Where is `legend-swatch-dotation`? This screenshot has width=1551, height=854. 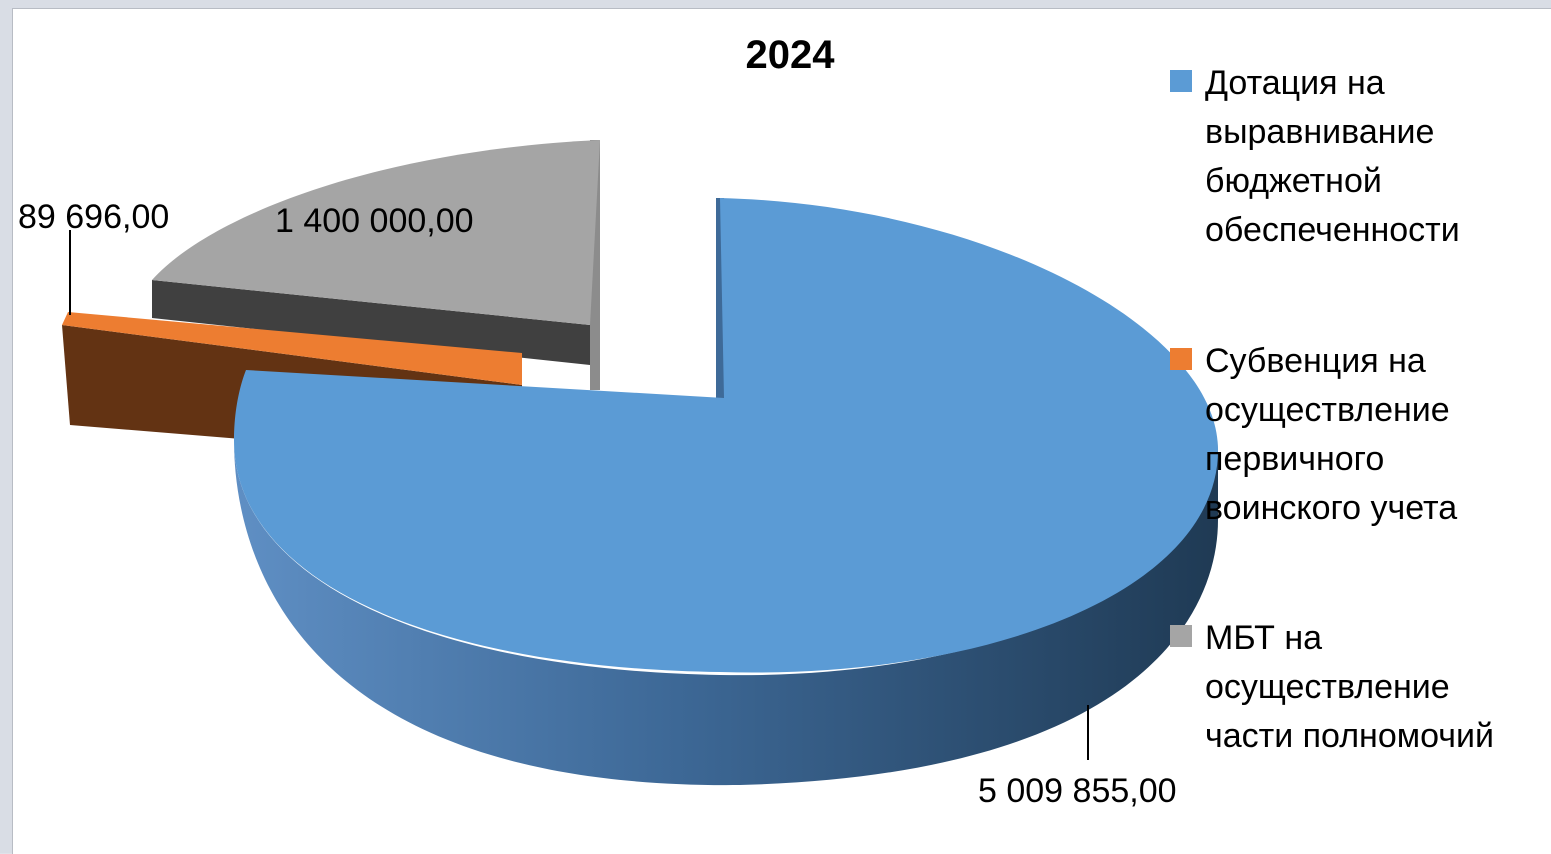
legend-swatch-dotation is located at coordinates (1181, 81).